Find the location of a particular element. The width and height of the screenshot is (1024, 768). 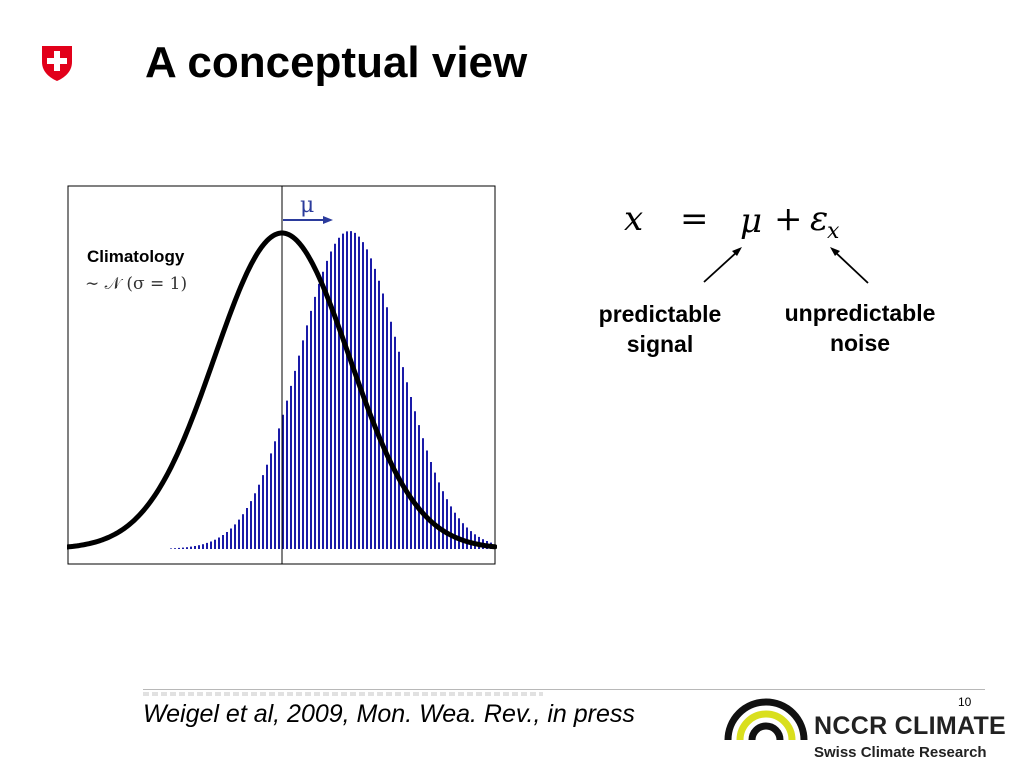

unpredictable-noise-line2: noise is located at coordinates (860, 343).